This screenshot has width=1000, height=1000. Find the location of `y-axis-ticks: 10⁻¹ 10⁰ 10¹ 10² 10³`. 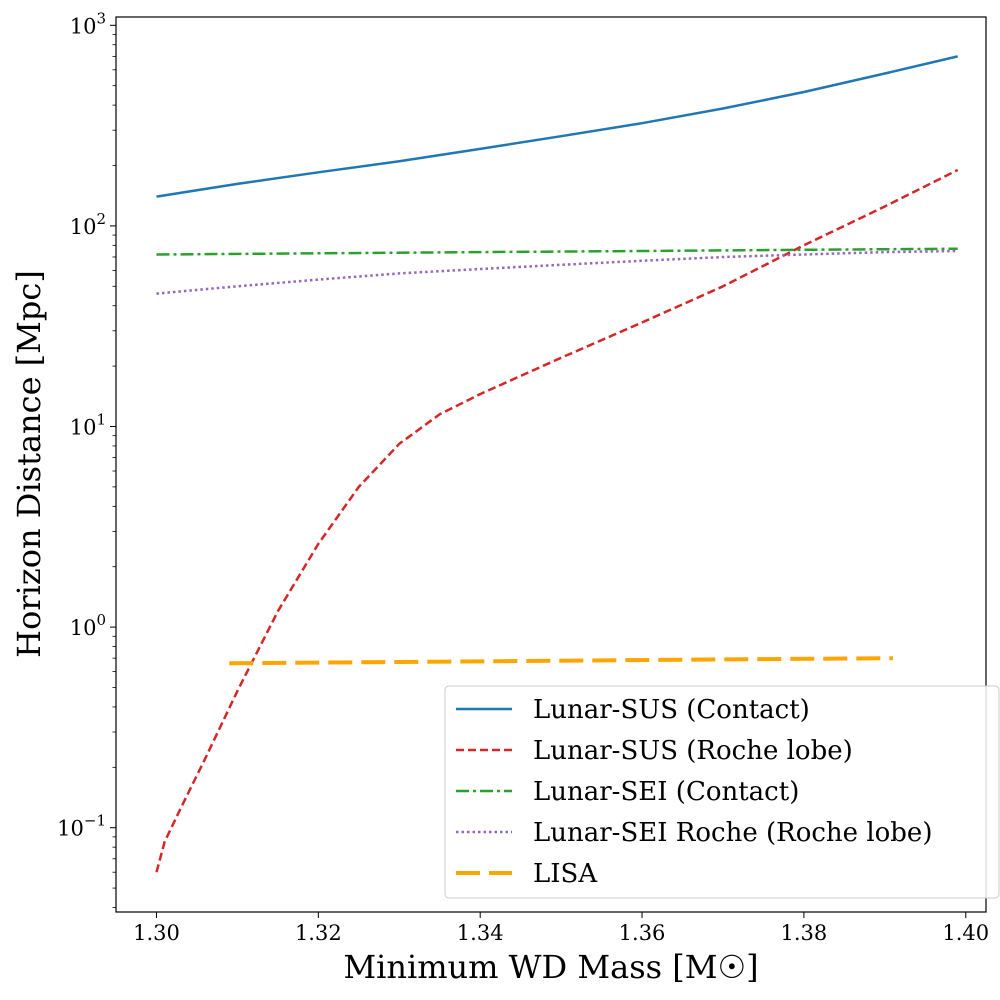

y-axis-ticks: 10⁻¹ 10⁰ 10¹ 10² 10³ is located at coordinates (86, 425).